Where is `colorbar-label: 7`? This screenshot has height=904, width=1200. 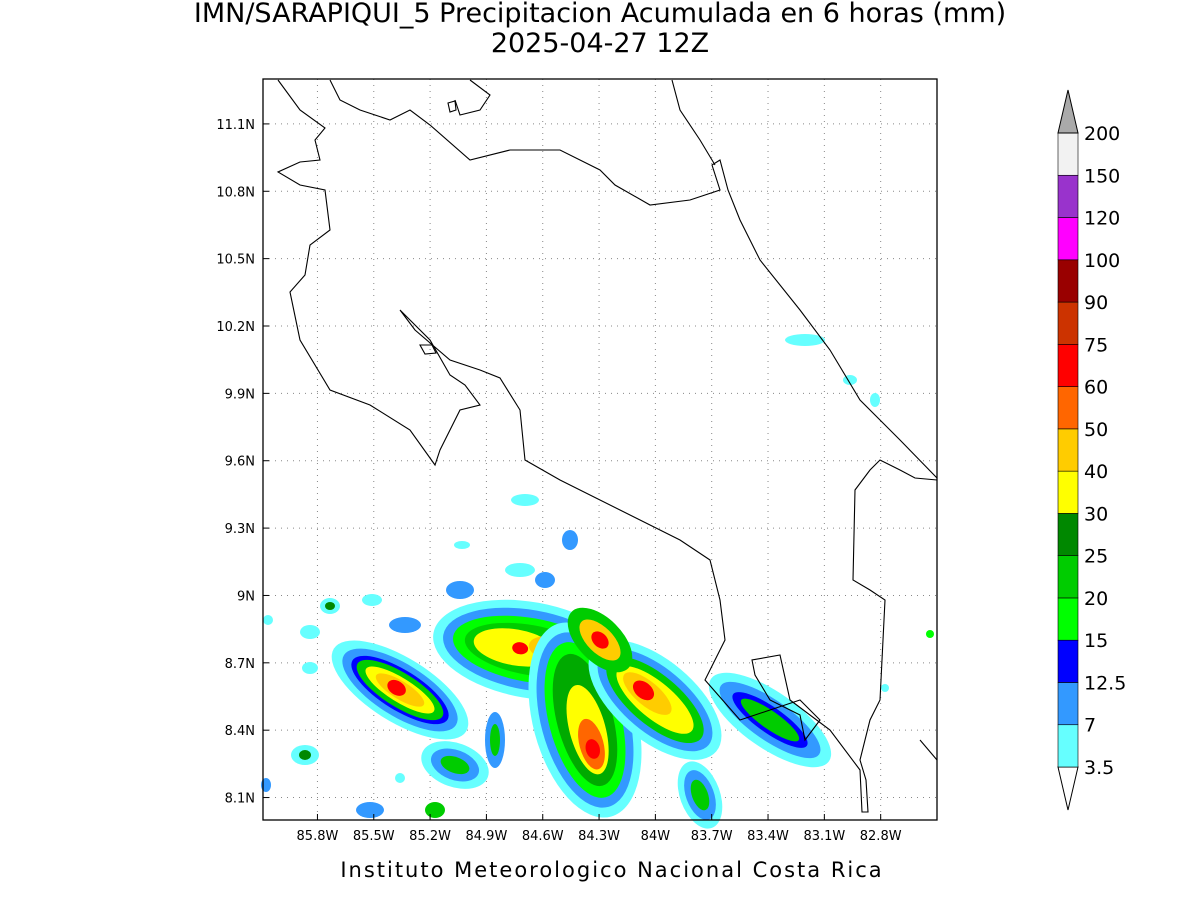
colorbar-label: 7 is located at coordinates (1090, 726).